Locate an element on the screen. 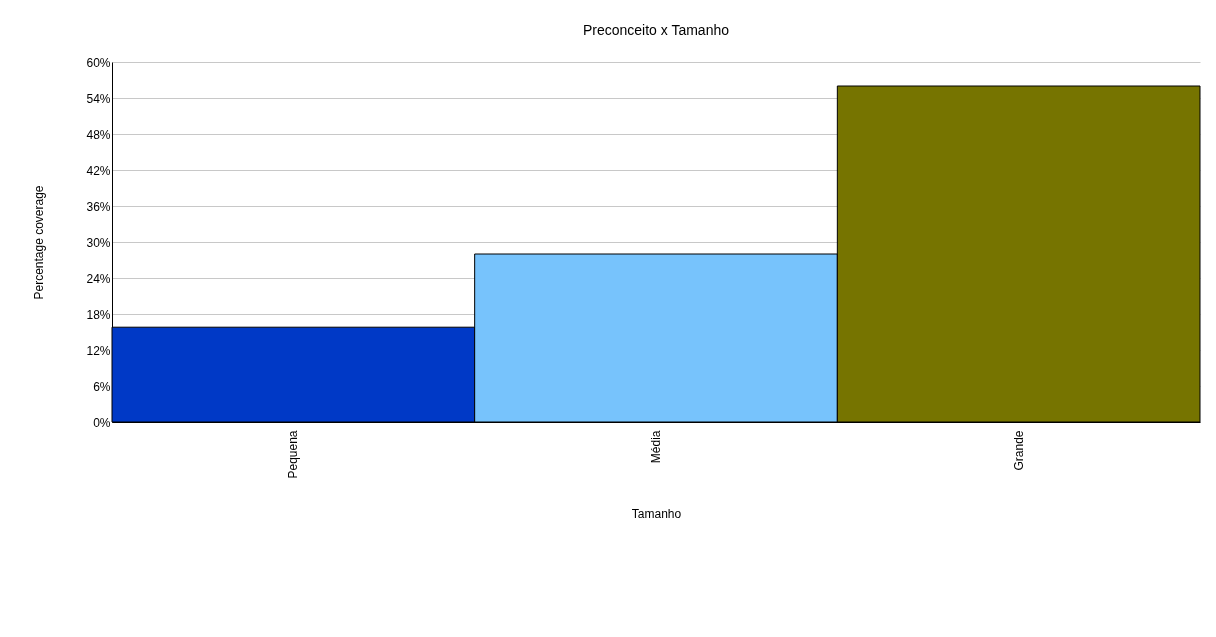  y-tick-label: 60% is located at coordinates (98, 62).